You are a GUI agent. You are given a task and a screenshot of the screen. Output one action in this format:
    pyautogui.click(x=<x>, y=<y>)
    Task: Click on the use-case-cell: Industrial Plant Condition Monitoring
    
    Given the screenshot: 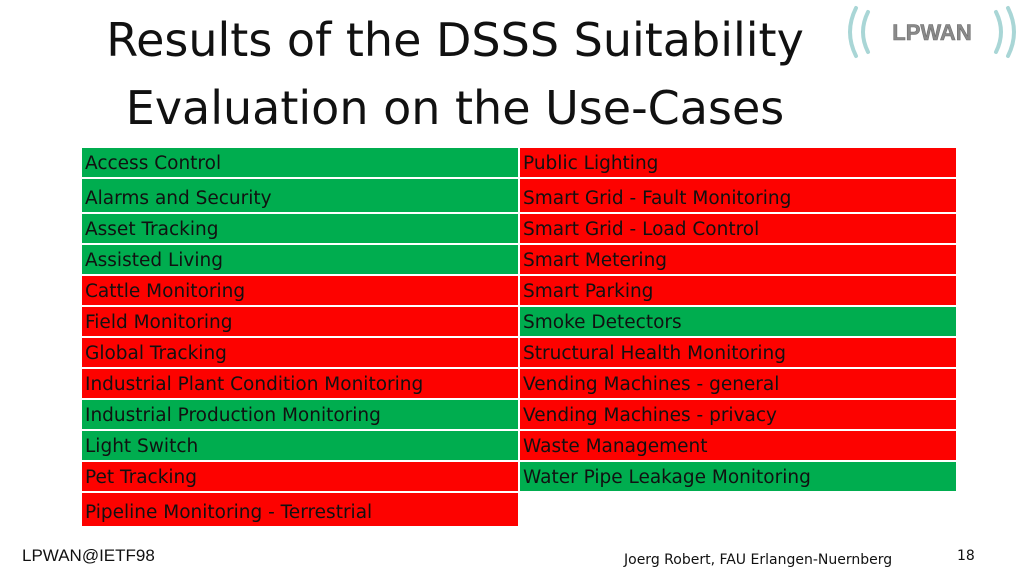 What is the action you would take?
    pyautogui.click(x=300, y=383)
    